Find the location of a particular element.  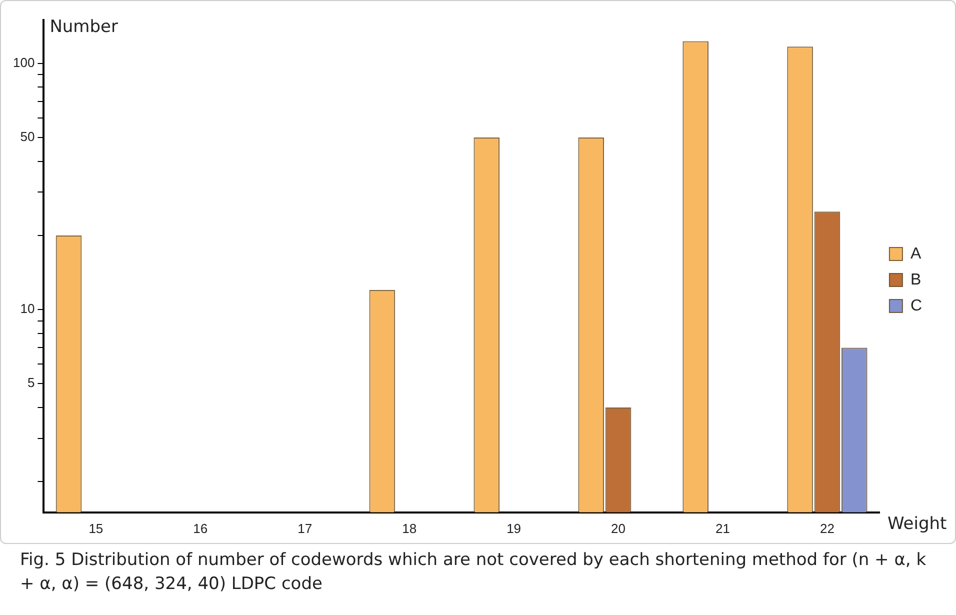

x-tick-label: 18 is located at coordinates (409, 528).